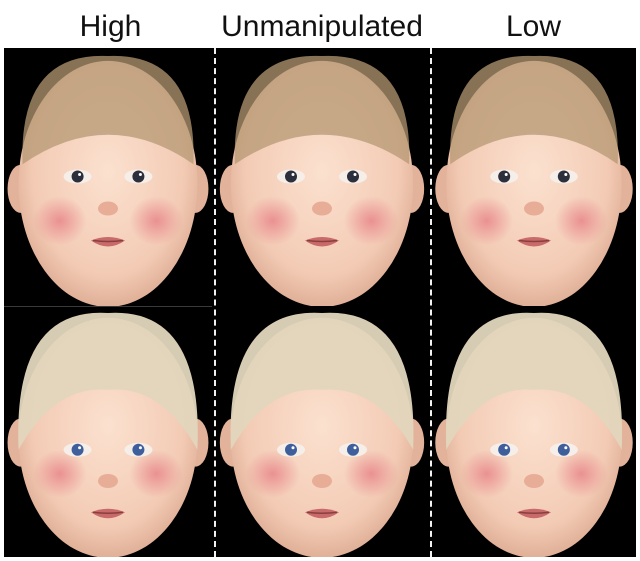 Image resolution: width=640 pixels, height=561 pixels. I want to click on column-label-high: High, so click(110, 26).